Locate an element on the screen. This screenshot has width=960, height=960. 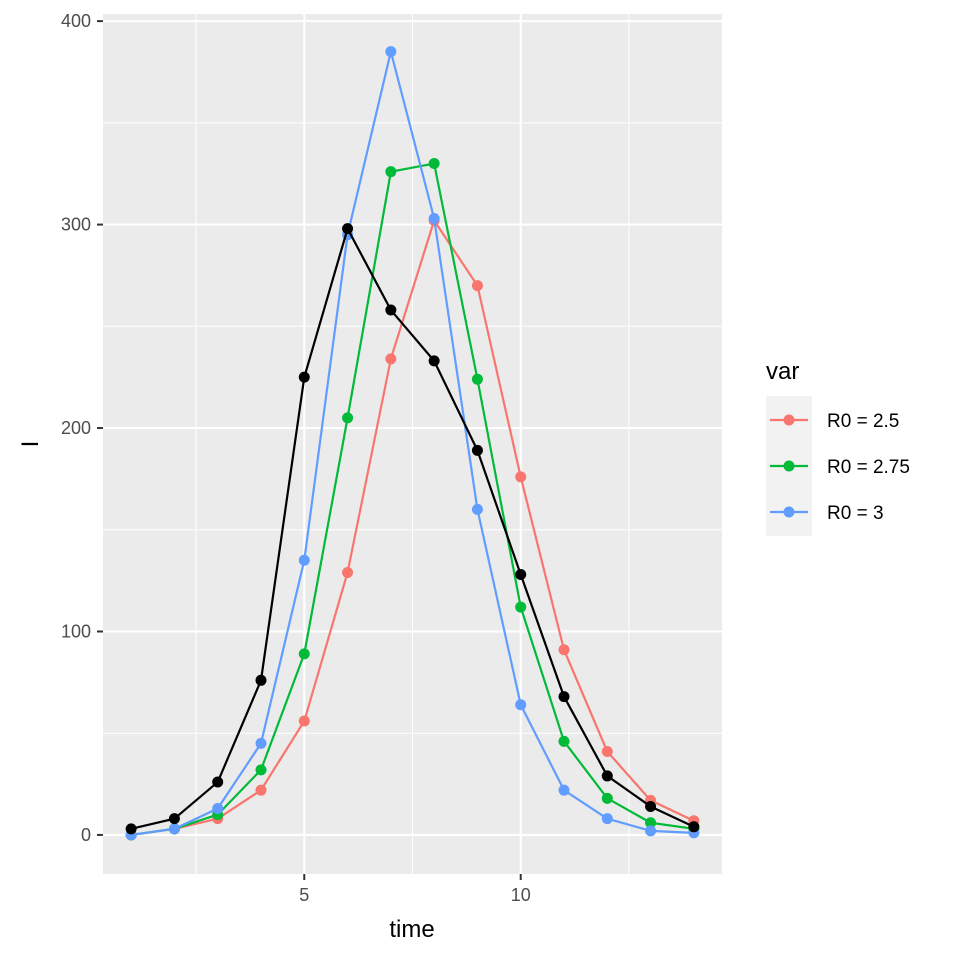
y-tick-label: 0 is located at coordinates (86, 835).